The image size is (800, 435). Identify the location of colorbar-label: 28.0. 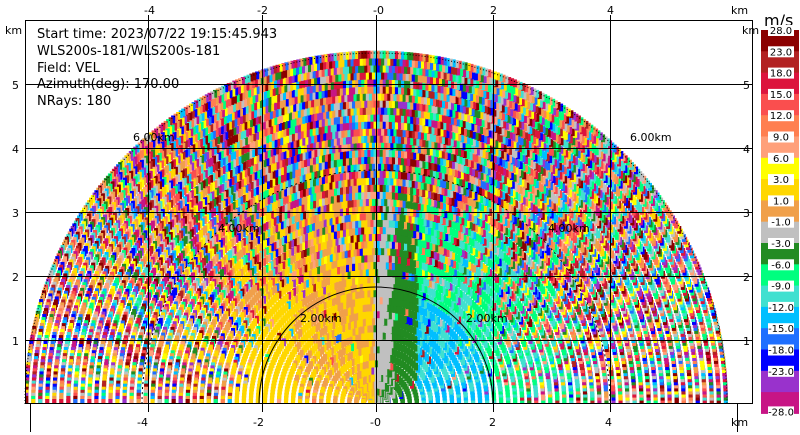
(781, 31).